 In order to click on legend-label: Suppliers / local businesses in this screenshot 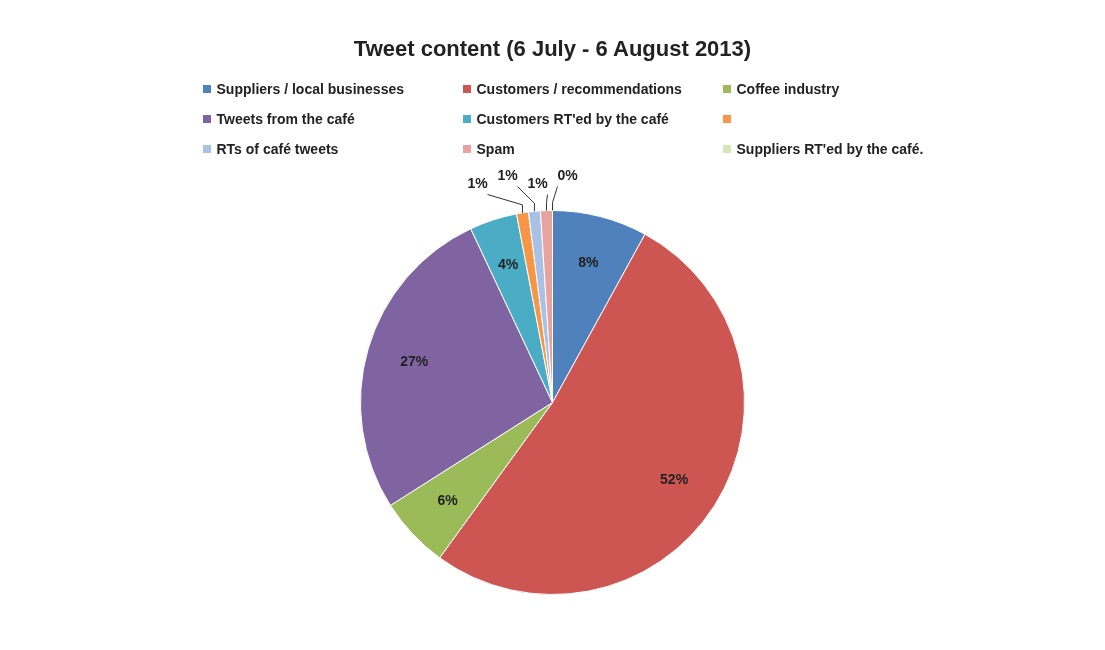, I will do `click(310, 89)`.